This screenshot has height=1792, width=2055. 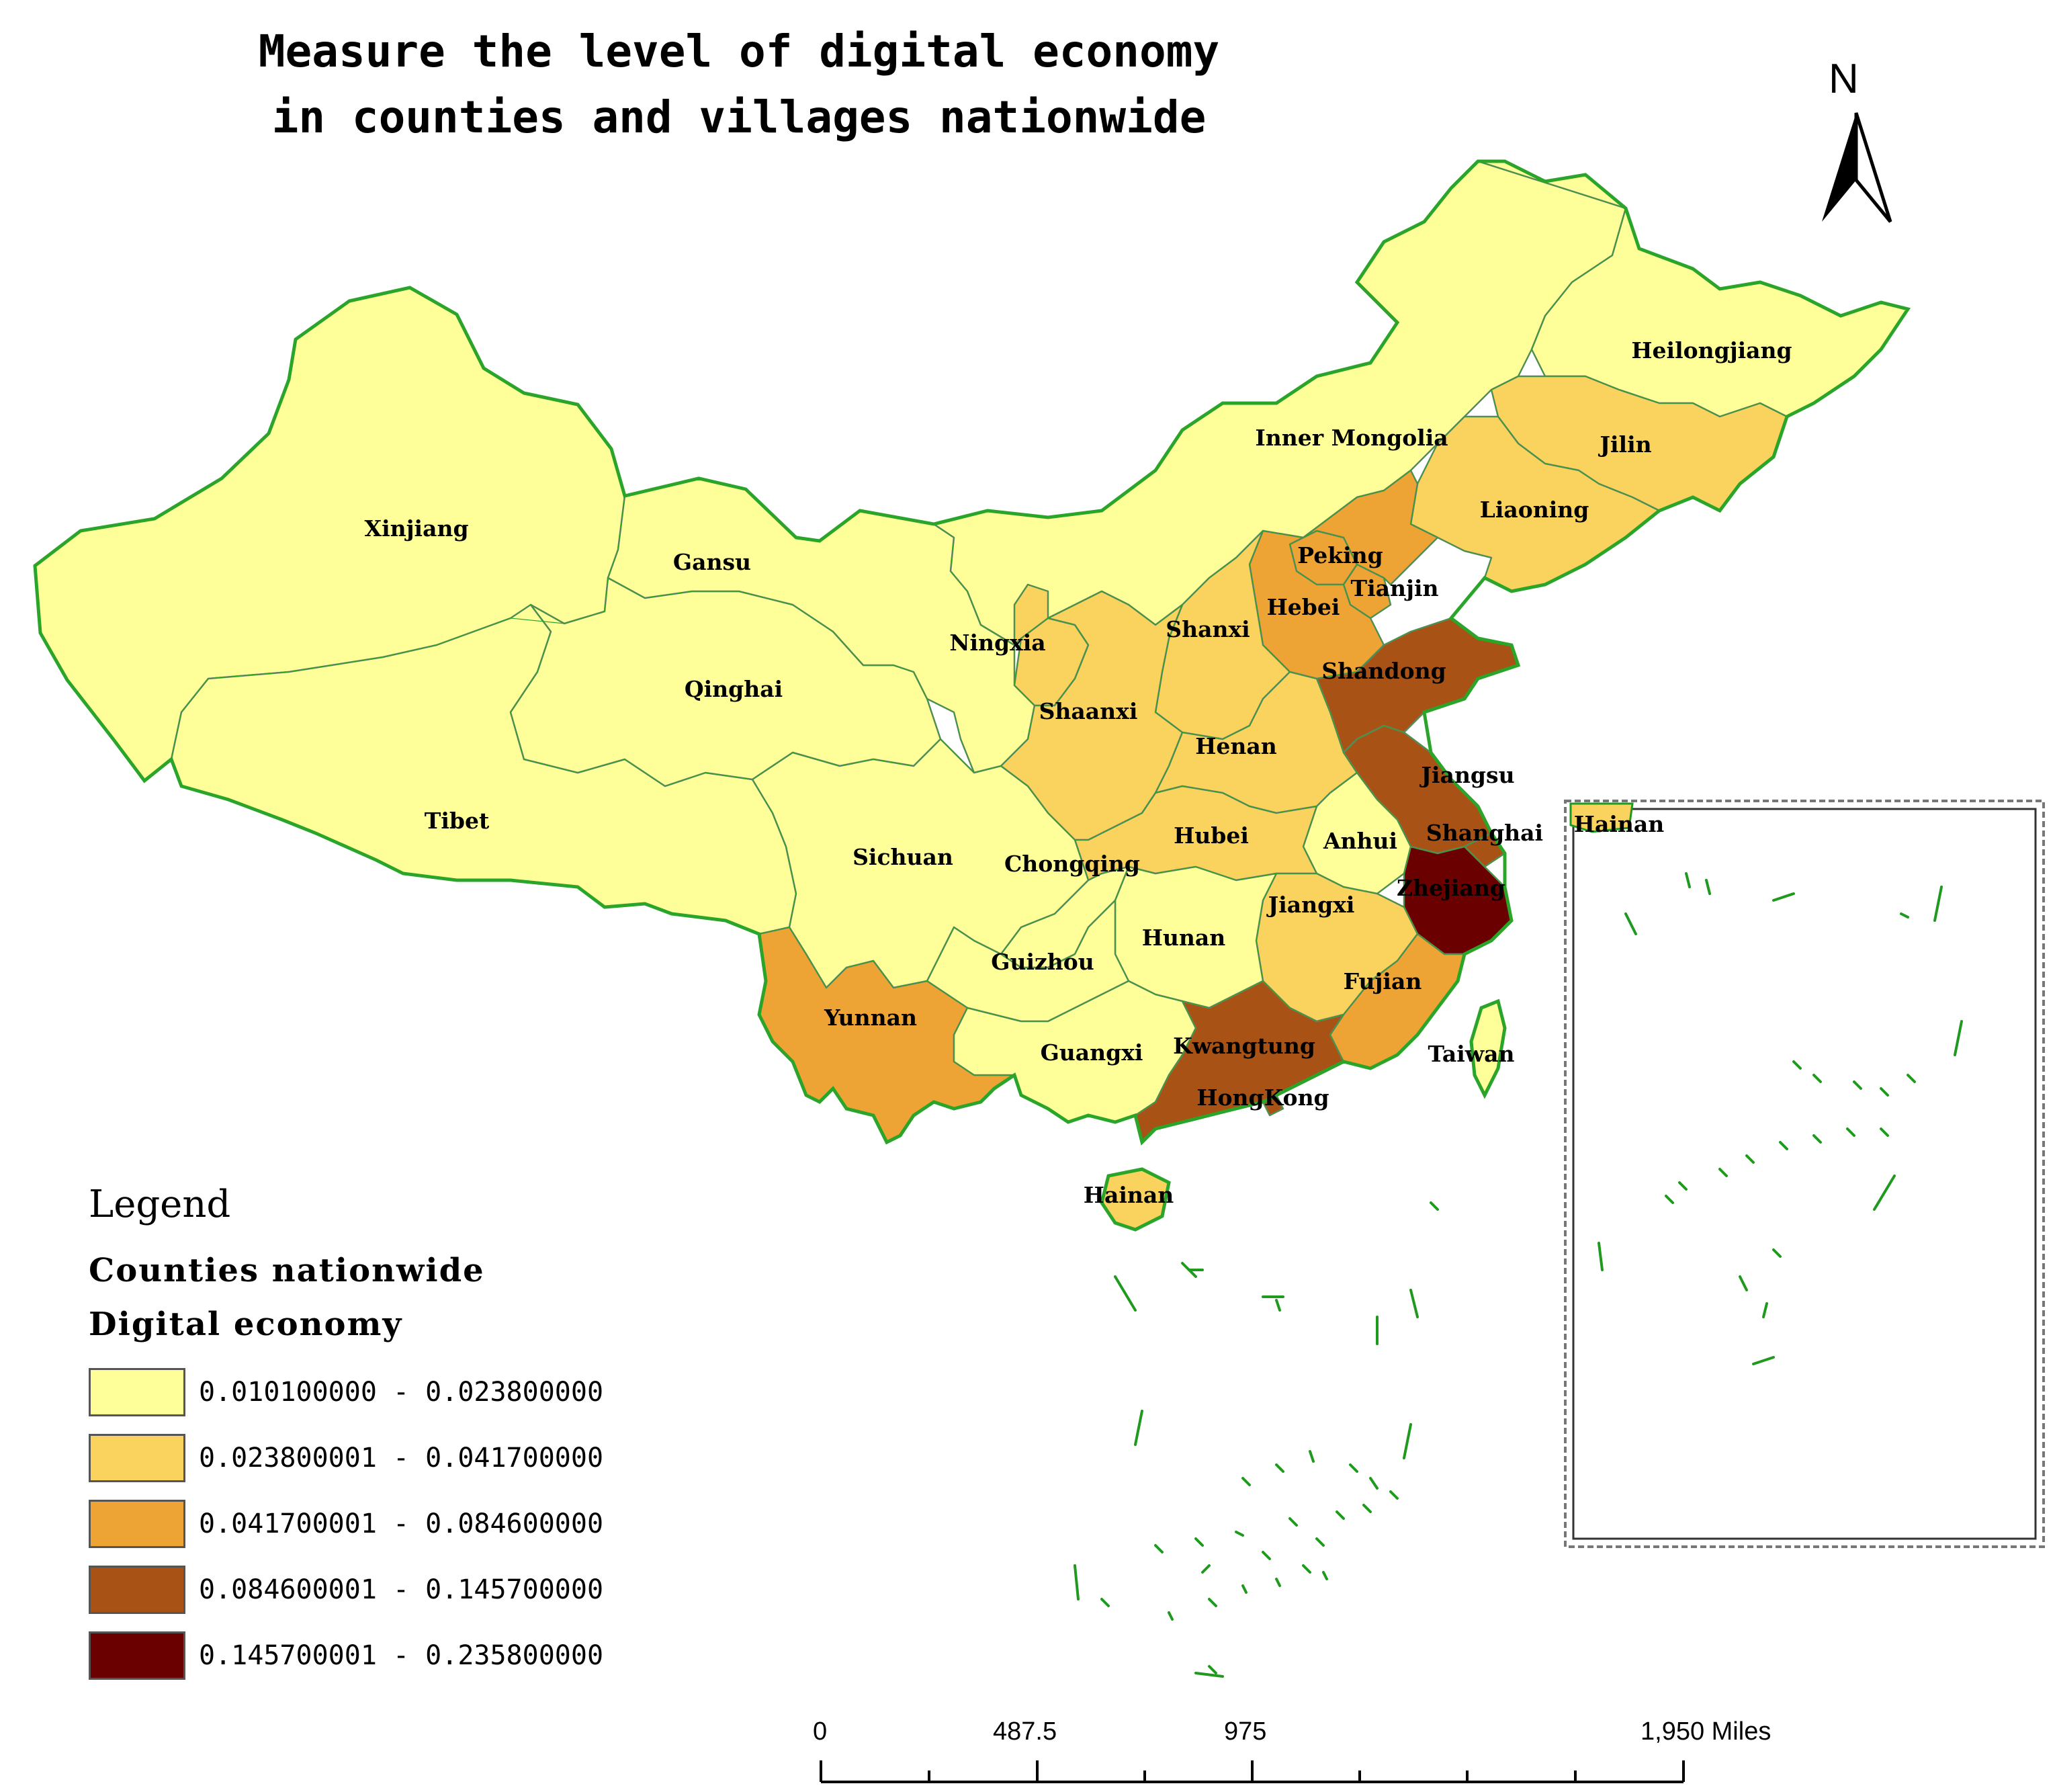 I want to click on label-hainan: Hainan, so click(x=1129, y=1195).